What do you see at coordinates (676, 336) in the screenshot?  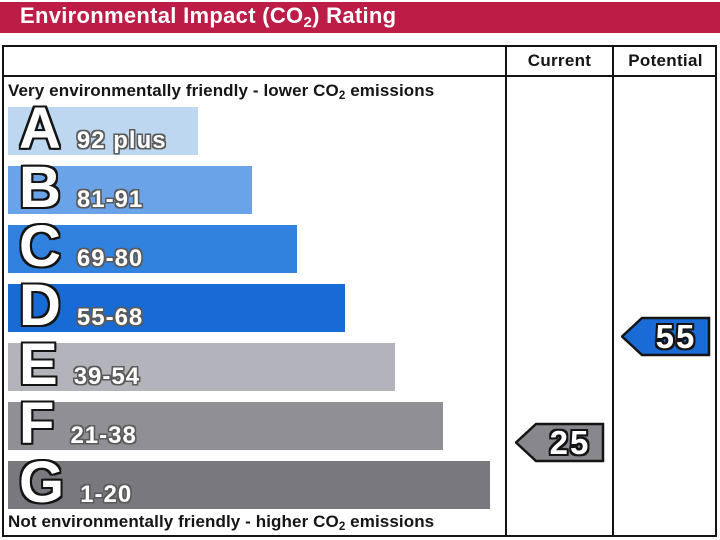 I see `potential-rating-value: 55` at bounding box center [676, 336].